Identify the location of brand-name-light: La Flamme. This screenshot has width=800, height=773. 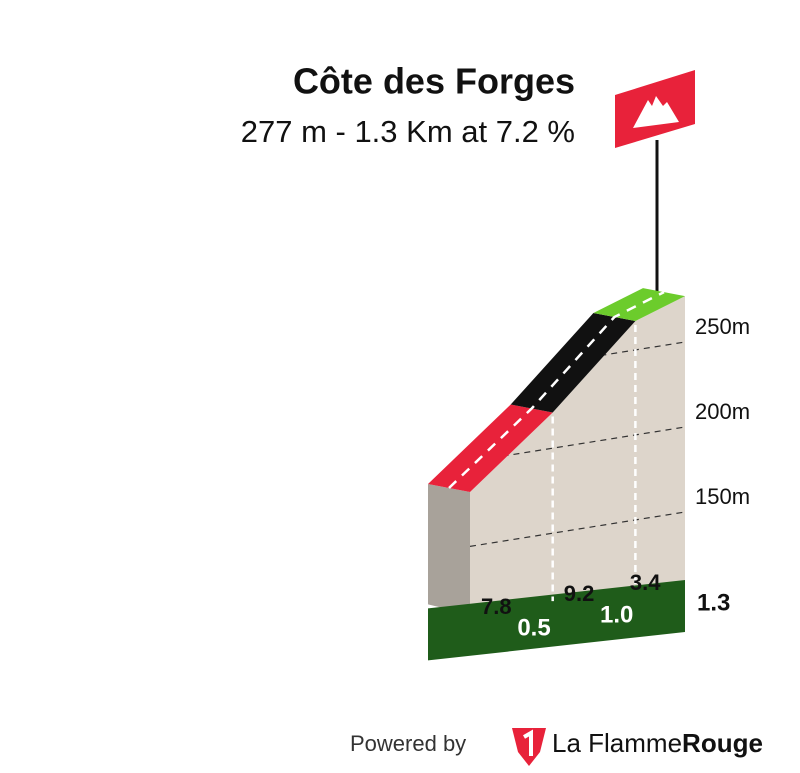
(617, 743).